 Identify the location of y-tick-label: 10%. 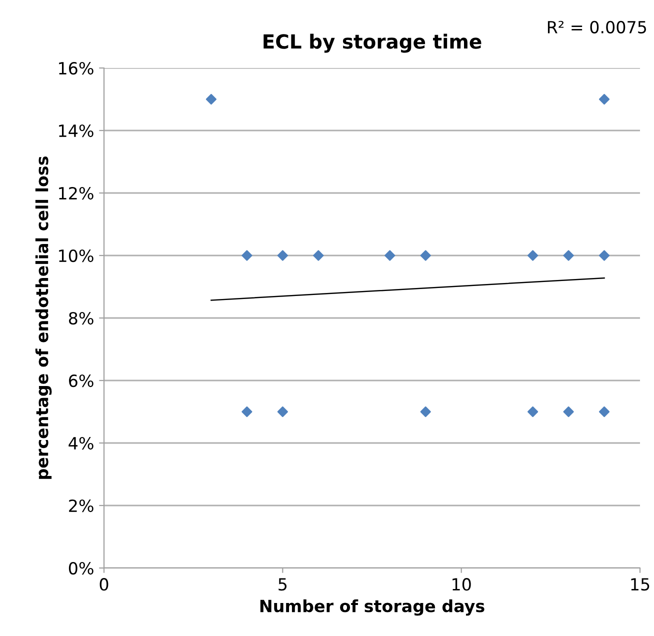
(76, 255).